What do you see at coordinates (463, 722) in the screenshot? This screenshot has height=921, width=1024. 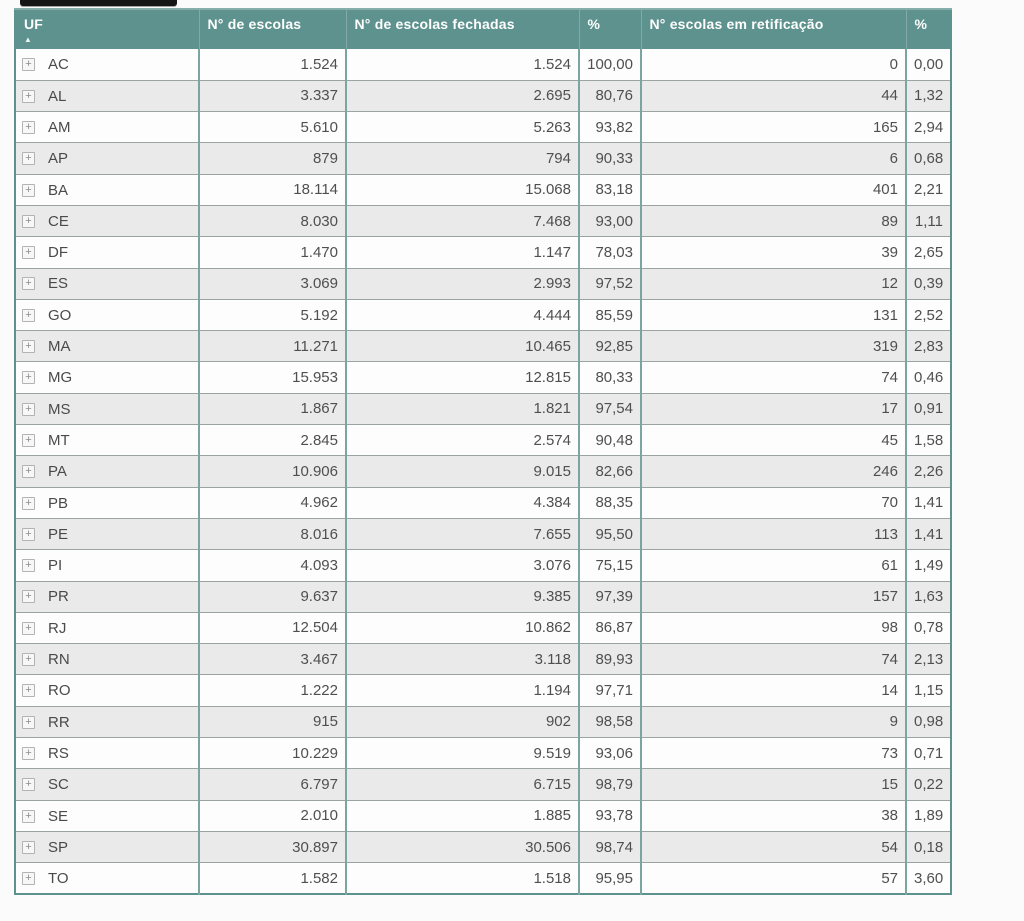 I see `escolas-fechadas-cell: 902` at bounding box center [463, 722].